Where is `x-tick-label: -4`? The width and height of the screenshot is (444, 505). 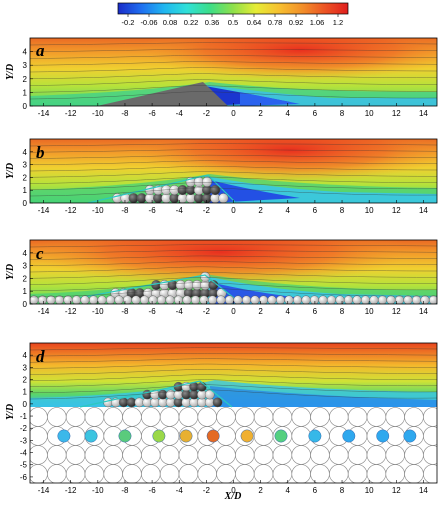
x-tick-label: -4 is located at coordinates (180, 210).